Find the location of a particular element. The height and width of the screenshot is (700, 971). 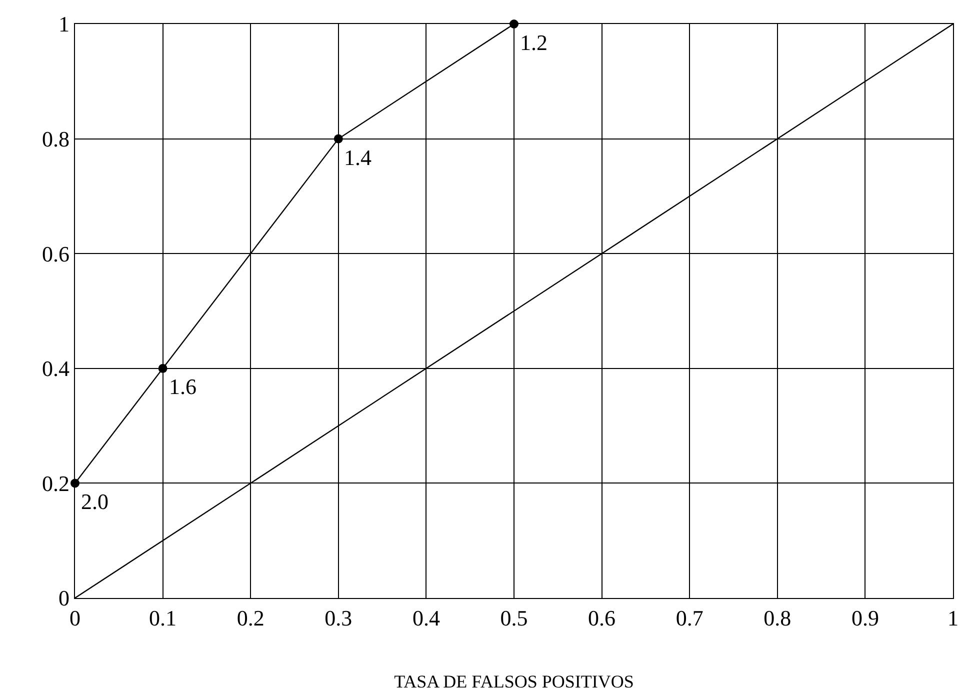

x-tick-label: 0.2 is located at coordinates (250, 618).